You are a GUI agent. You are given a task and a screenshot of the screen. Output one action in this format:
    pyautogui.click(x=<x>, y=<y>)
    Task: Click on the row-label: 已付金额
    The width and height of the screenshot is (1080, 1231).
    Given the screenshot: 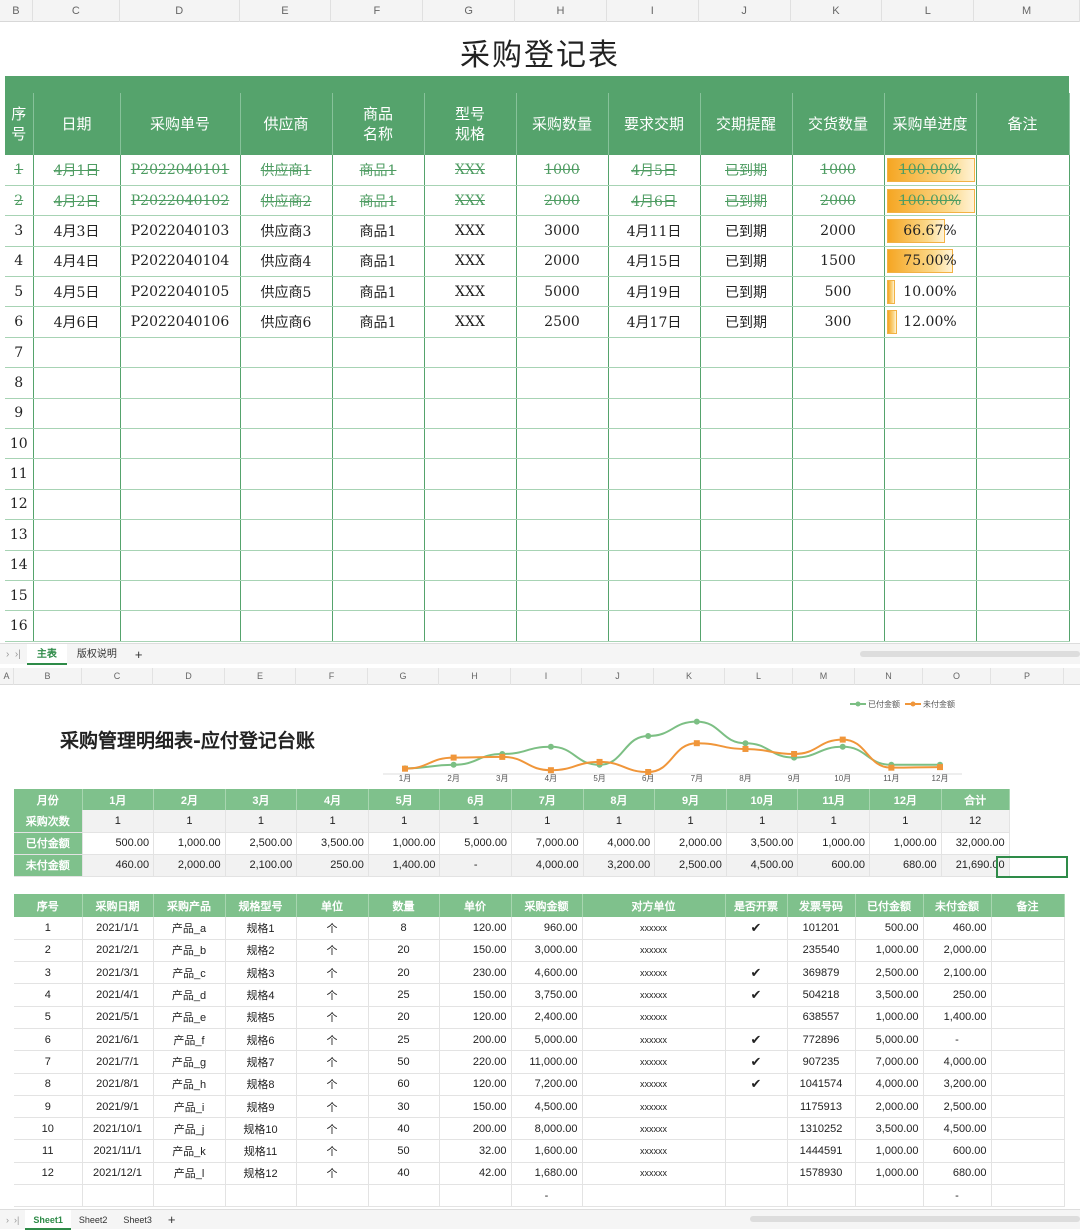 What is the action you would take?
    pyautogui.click(x=48, y=843)
    